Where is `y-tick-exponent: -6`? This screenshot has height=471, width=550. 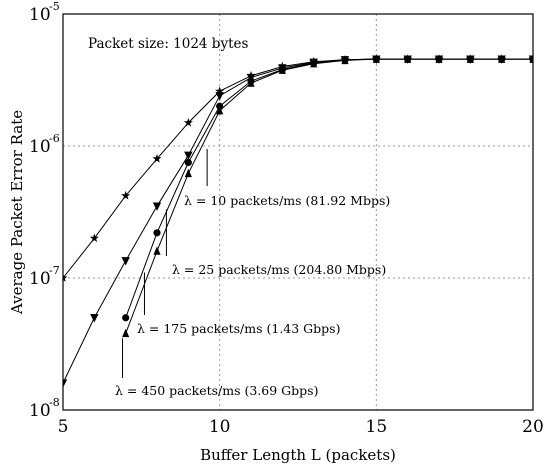
y-tick-exponent: -6 is located at coordinates (54, 138).